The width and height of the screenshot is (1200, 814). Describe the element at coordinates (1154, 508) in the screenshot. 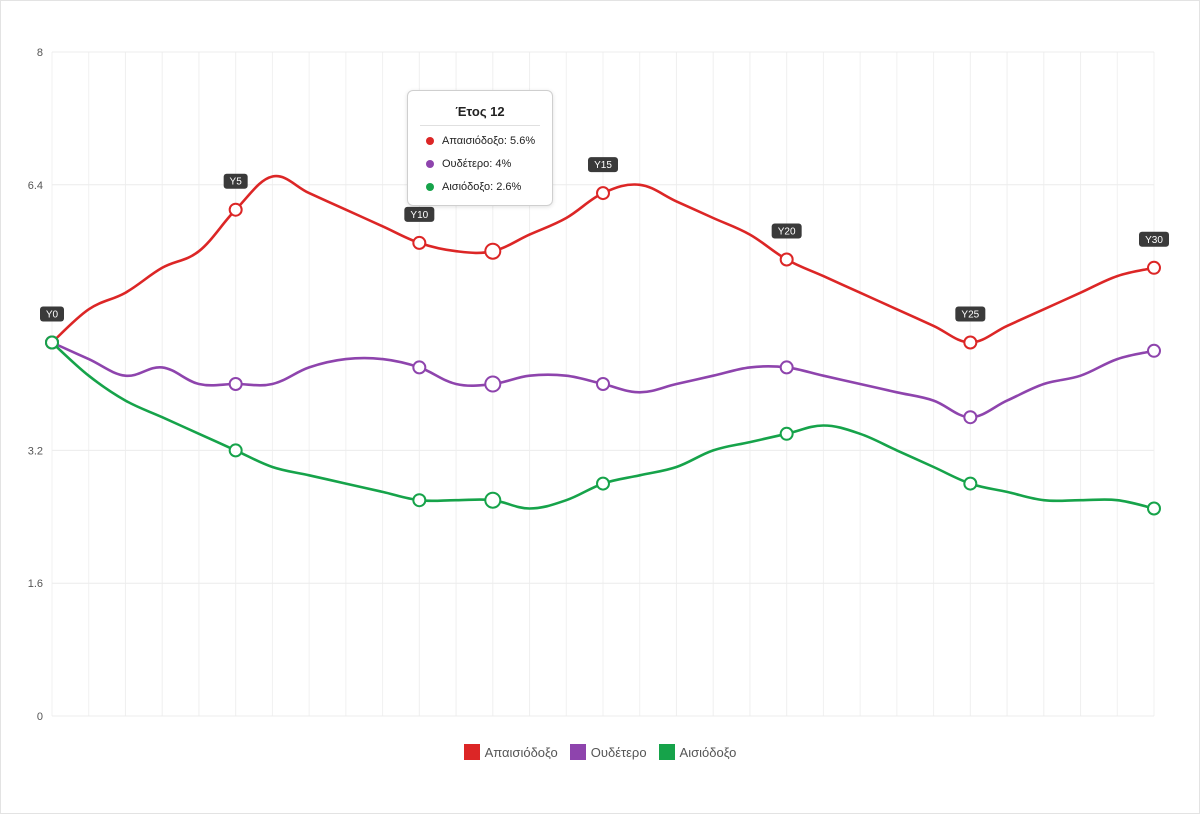

I see `data-point-s2-x30` at that location.